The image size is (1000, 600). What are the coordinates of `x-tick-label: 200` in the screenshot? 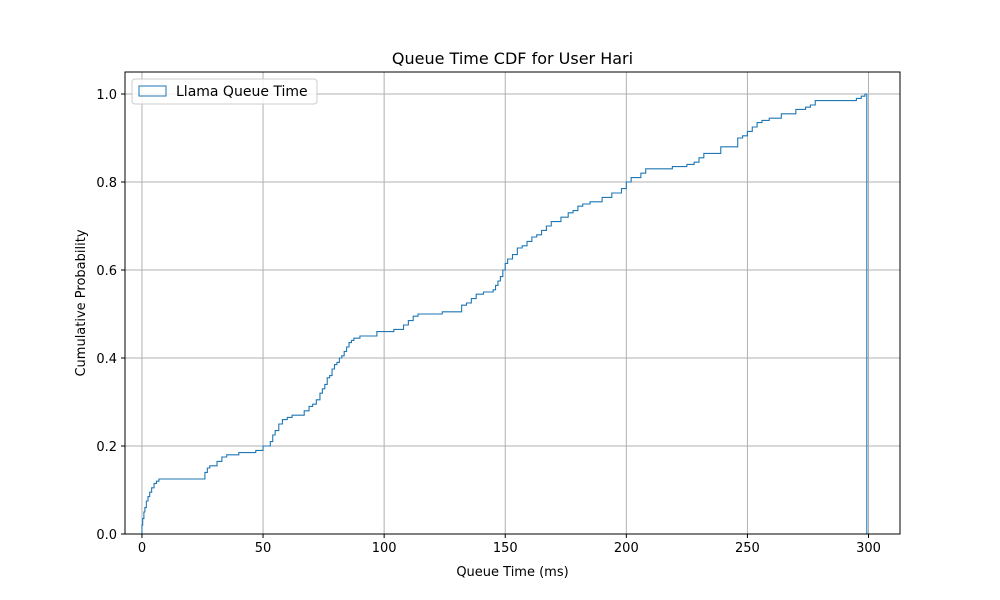 It's located at (626, 548).